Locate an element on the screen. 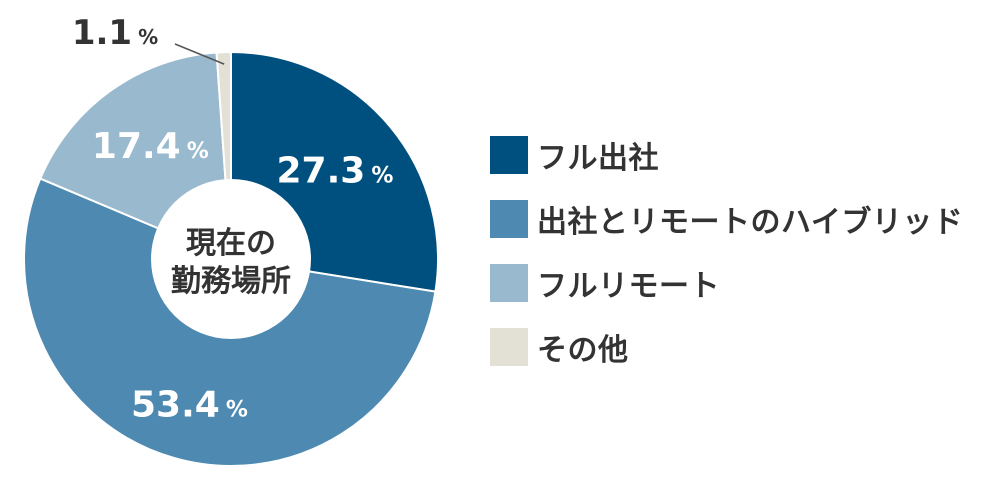  legend-label: フルリモート is located at coordinates (628, 286).